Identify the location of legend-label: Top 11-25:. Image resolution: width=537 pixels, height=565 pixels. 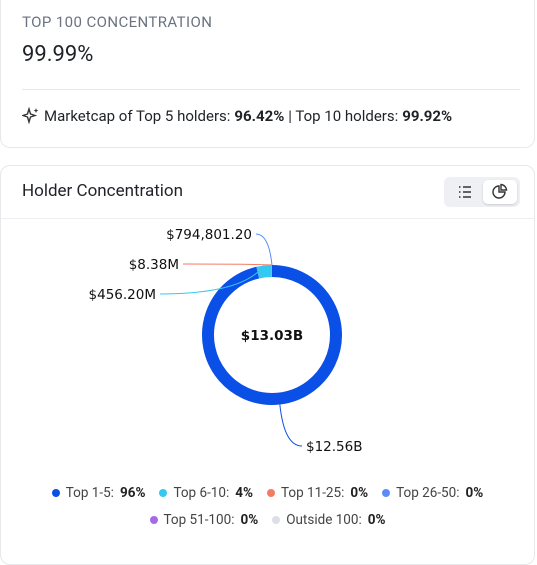
(312, 493).